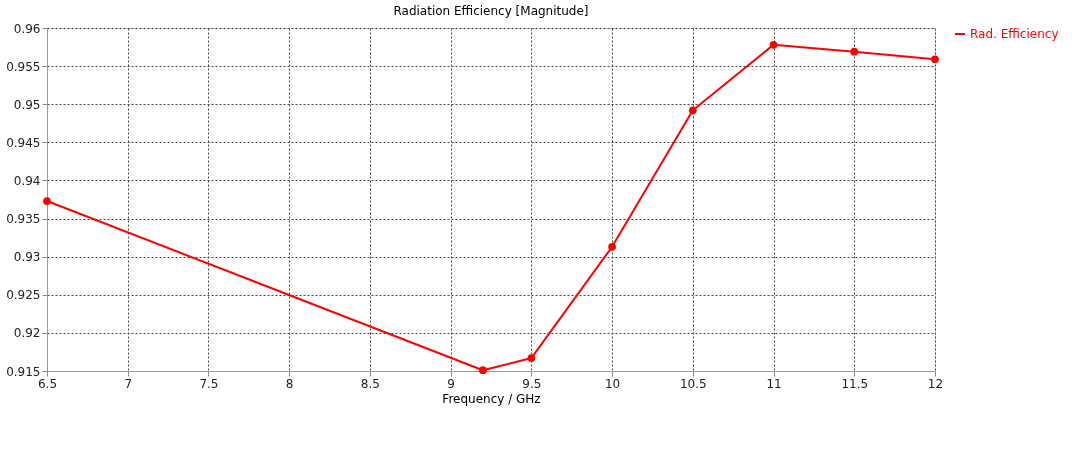  What do you see at coordinates (289, 383) in the screenshot?
I see `x-tick-label: 8` at bounding box center [289, 383].